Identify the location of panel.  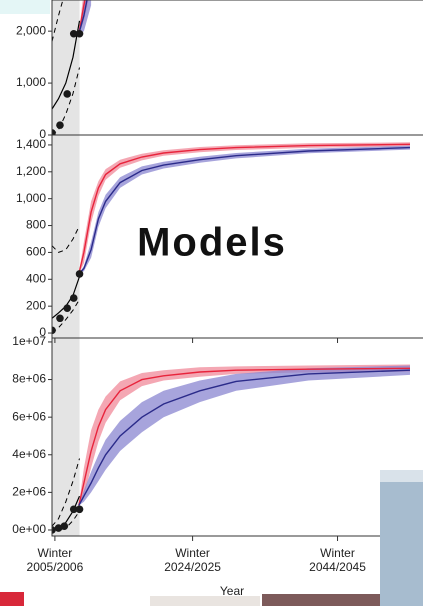
(72, 67).